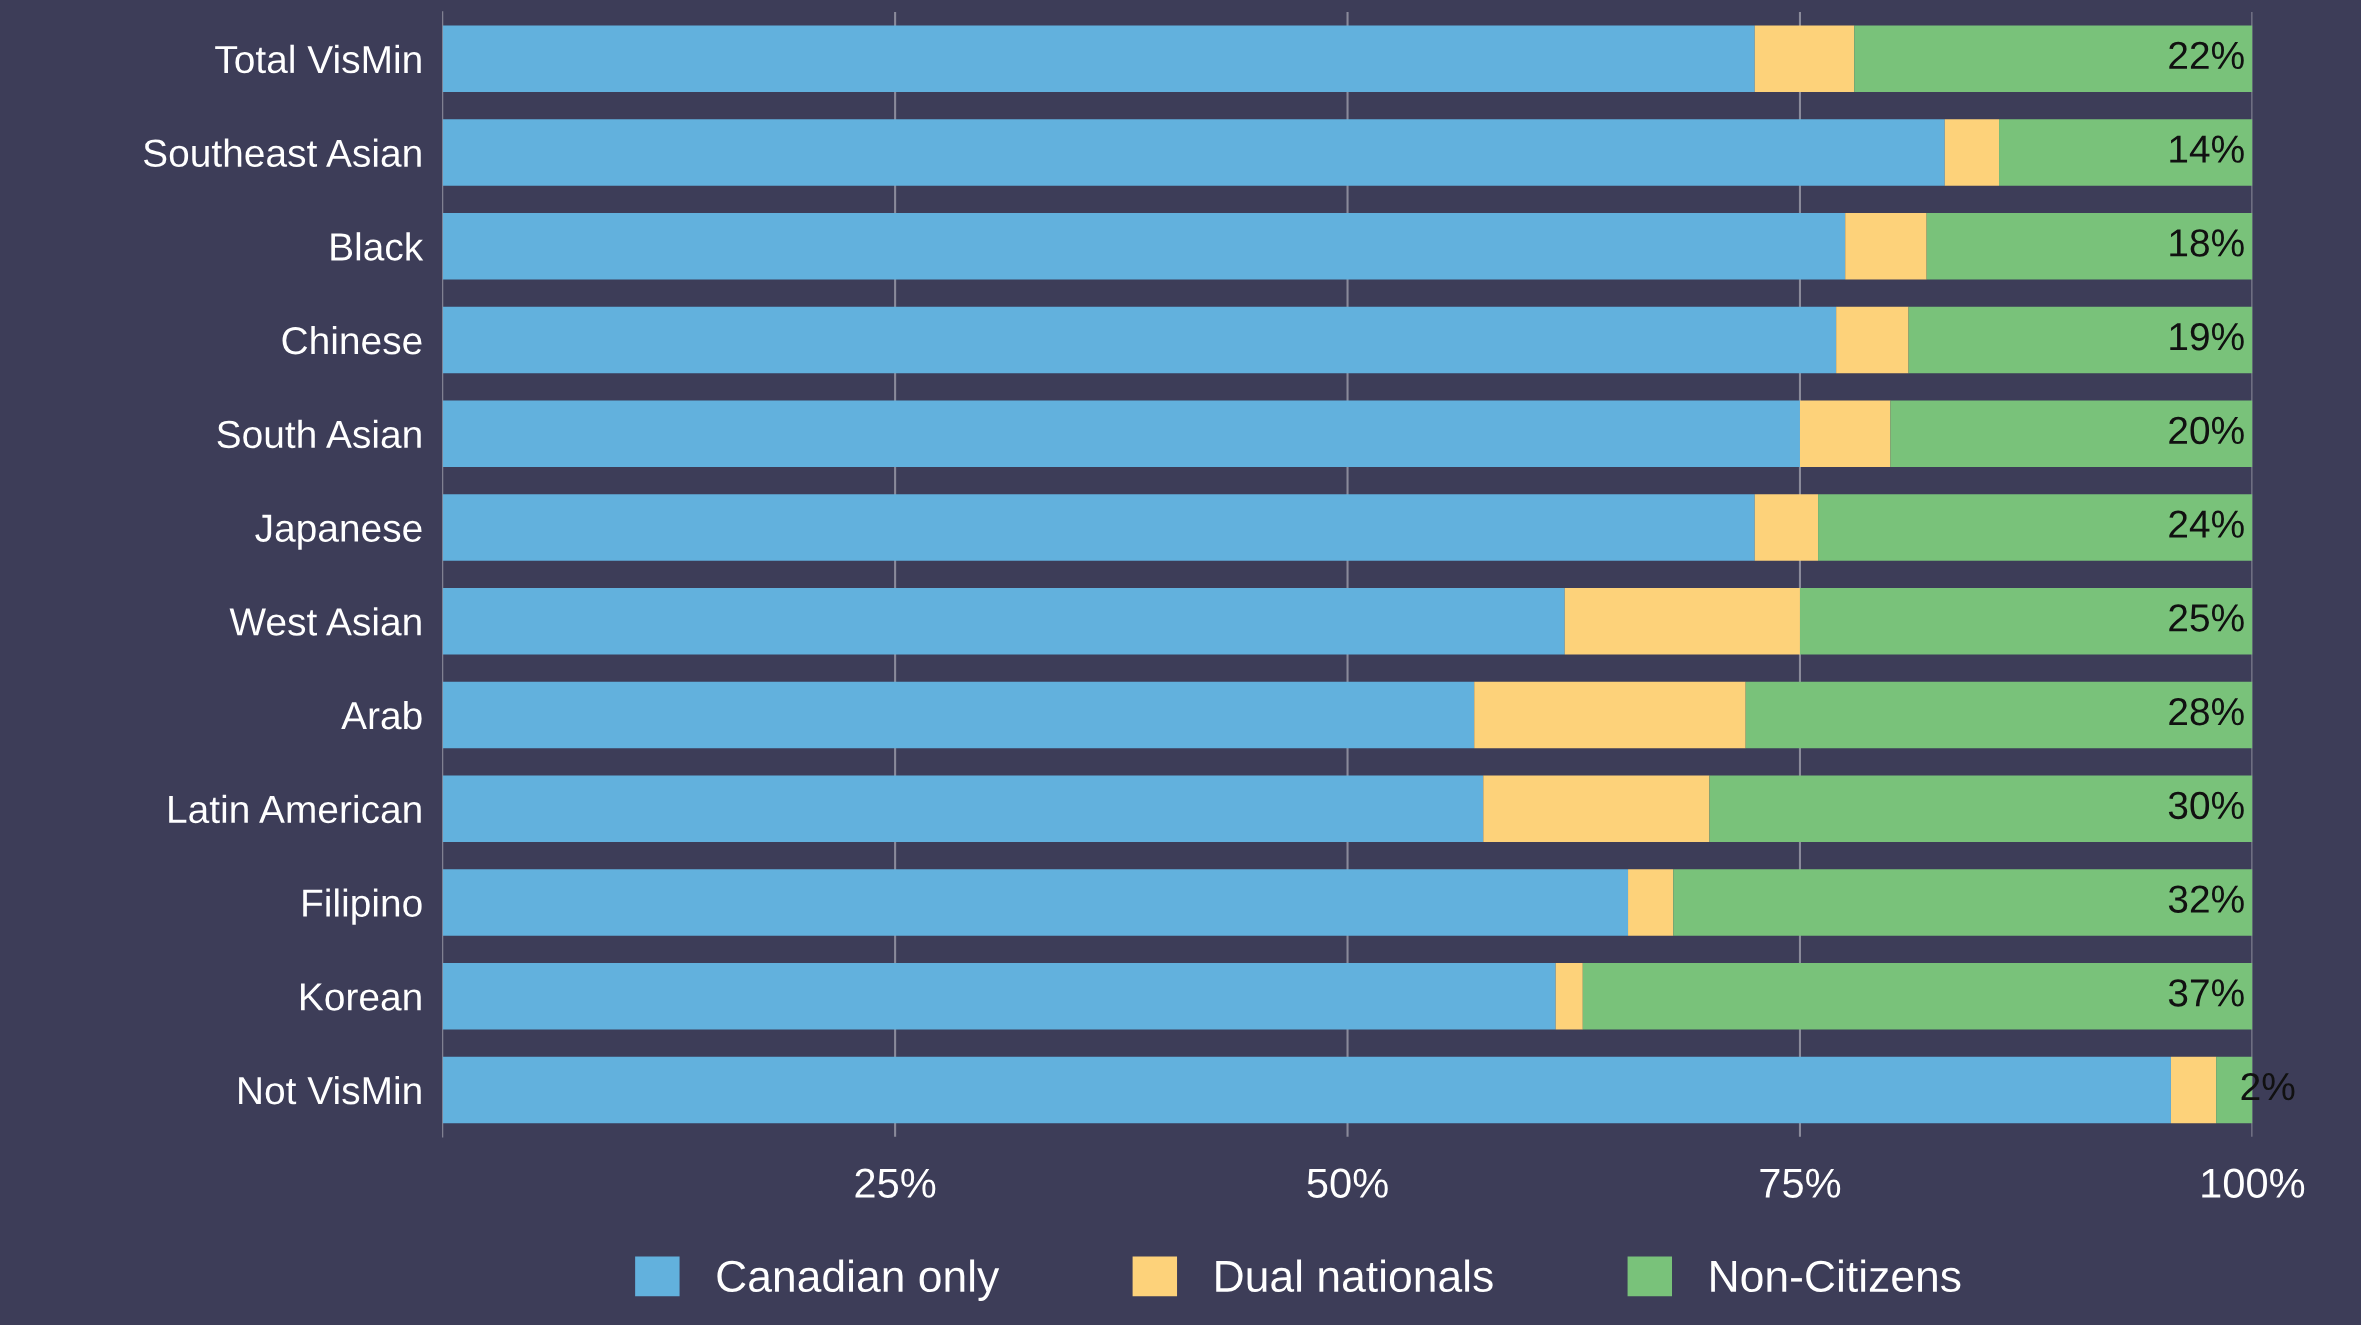  Describe the element at coordinates (895, 1183) in the screenshot. I see `x-tick-label: 25%` at that location.